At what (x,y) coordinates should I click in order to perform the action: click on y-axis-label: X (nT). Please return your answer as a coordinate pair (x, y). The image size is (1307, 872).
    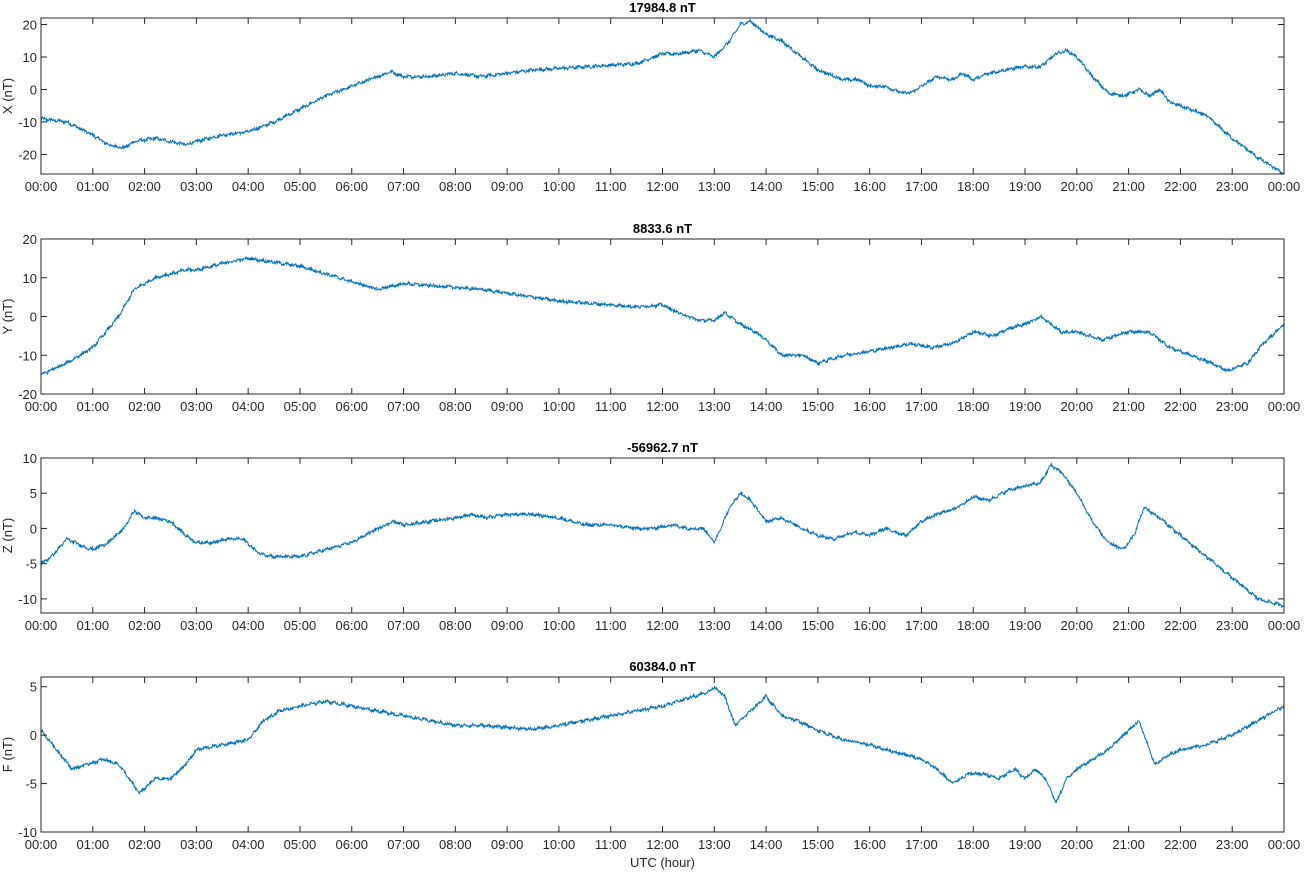
    Looking at the image, I should click on (7, 96).